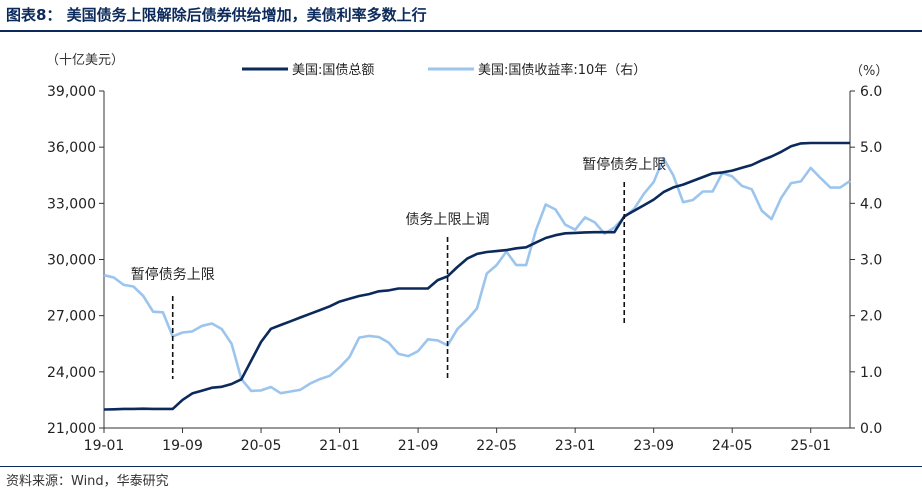  What do you see at coordinates (496, 446) in the screenshot?
I see `x-tick-label: 22-05` at bounding box center [496, 446].